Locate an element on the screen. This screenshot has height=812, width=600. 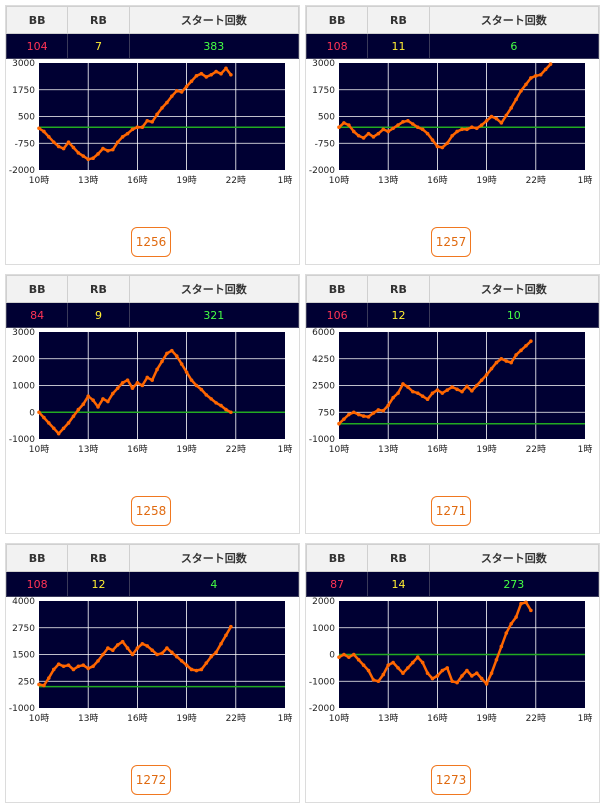
y-tick-label: 4000 is located at coordinates (23, 602).